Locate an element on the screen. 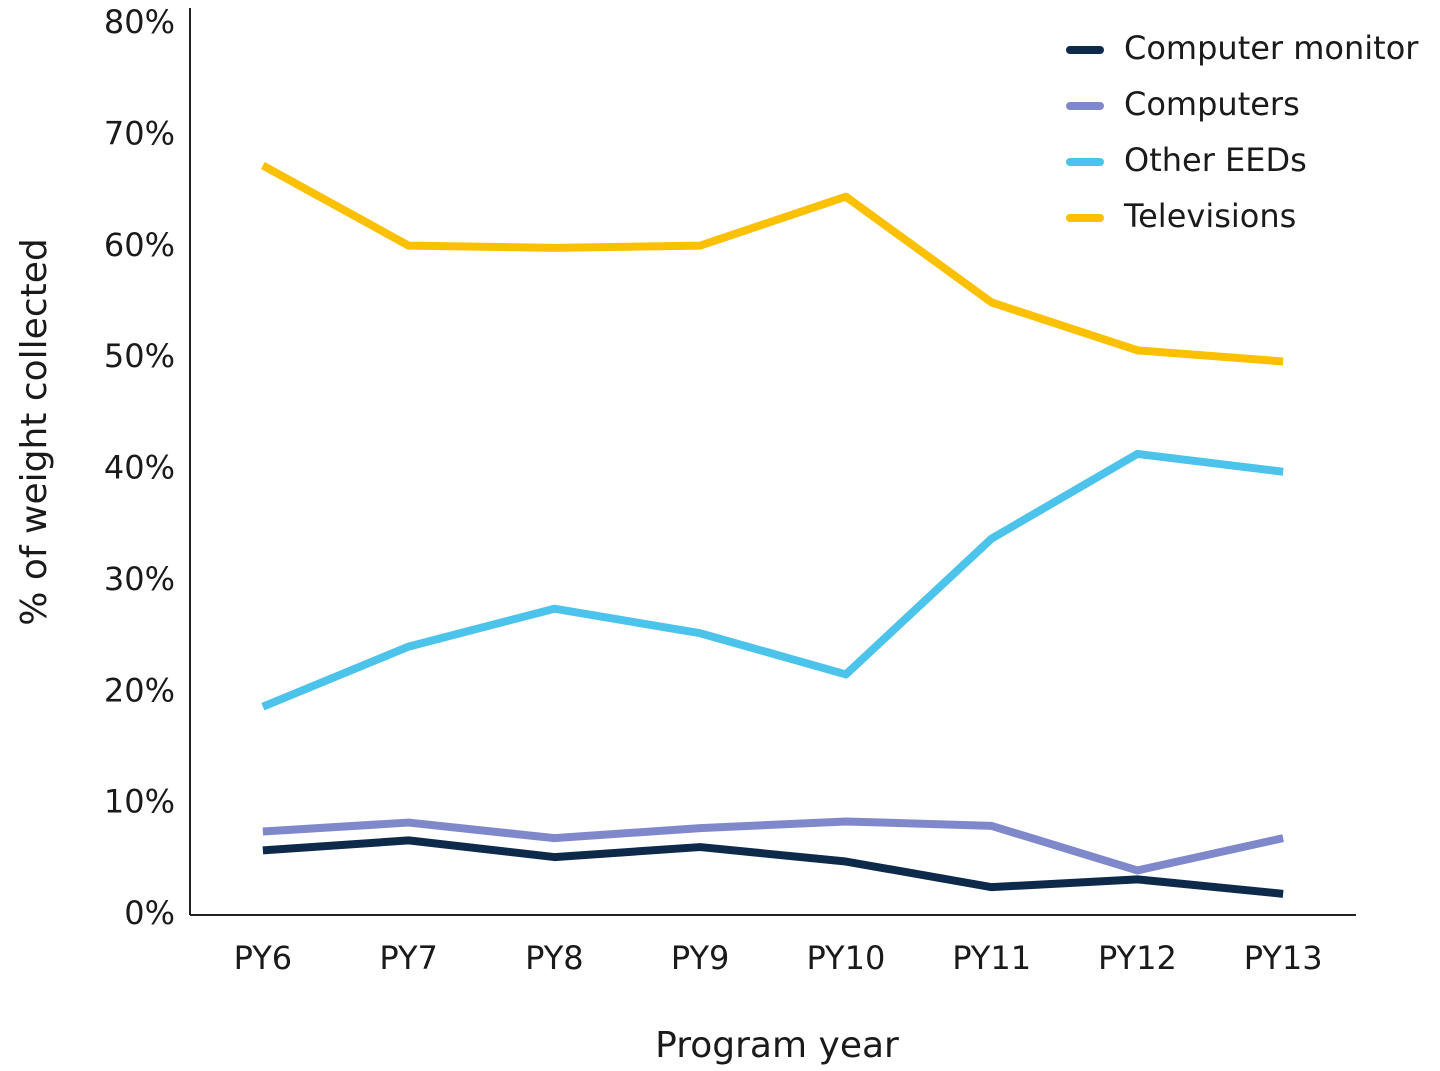  y-tick-label: 30% is located at coordinates (139, 579).